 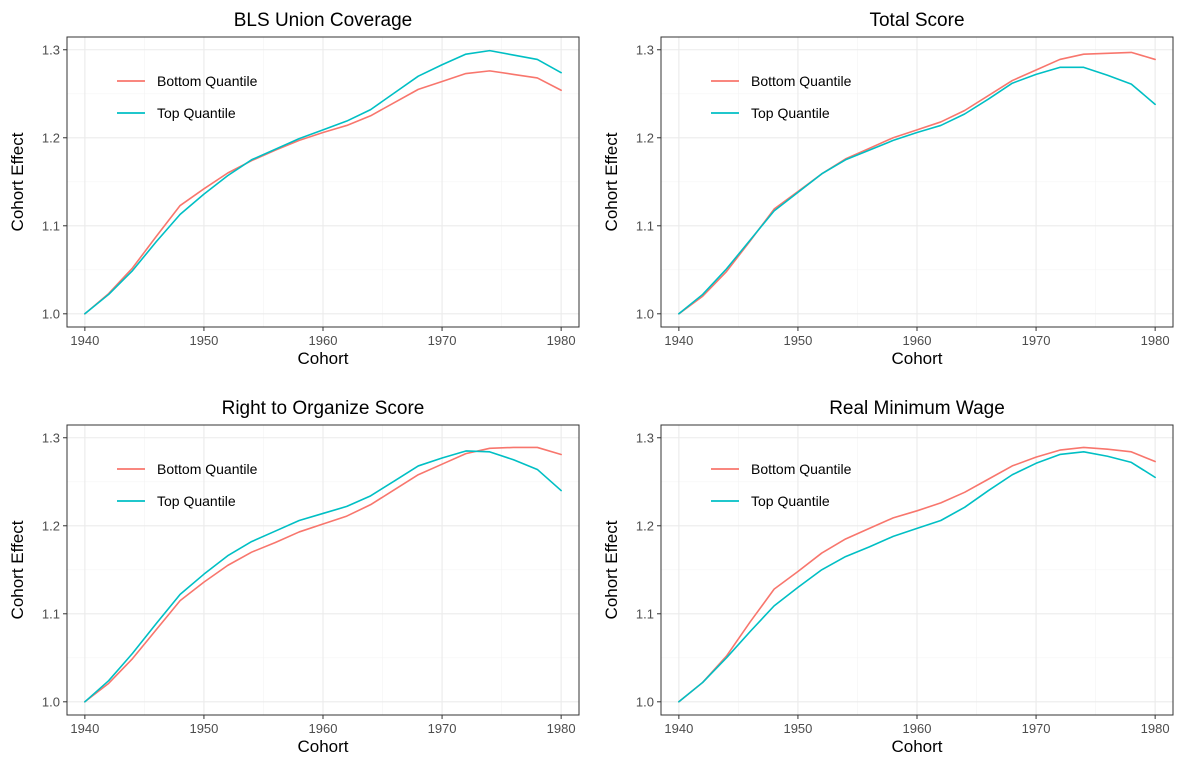 What do you see at coordinates (323, 20) in the screenshot?
I see `chart-title: BLS Union Coverage` at bounding box center [323, 20].